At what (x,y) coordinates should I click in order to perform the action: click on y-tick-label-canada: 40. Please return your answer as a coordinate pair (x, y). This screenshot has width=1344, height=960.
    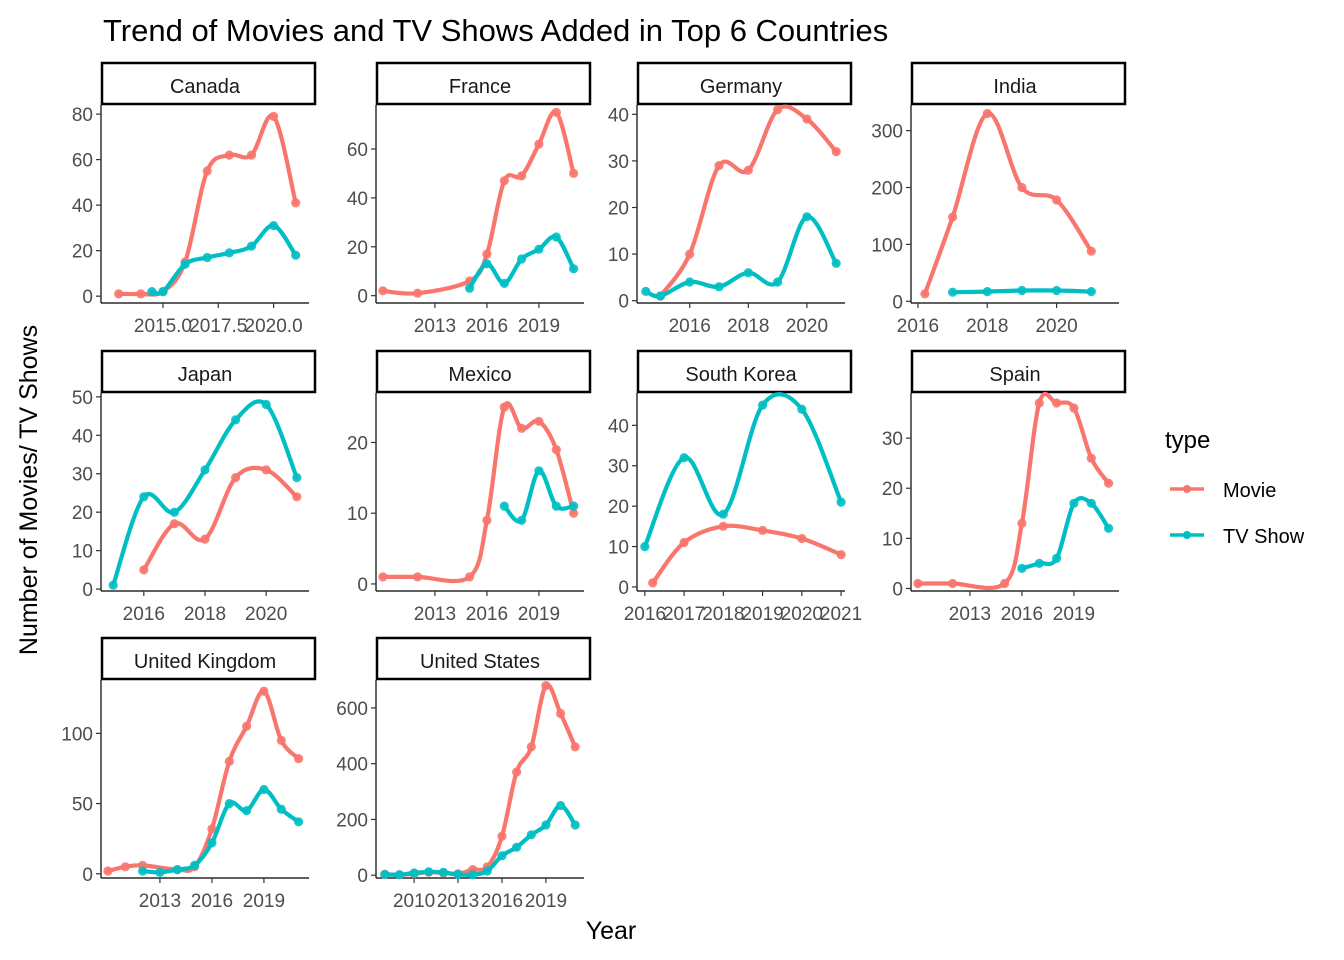
    Looking at the image, I should click on (82, 206).